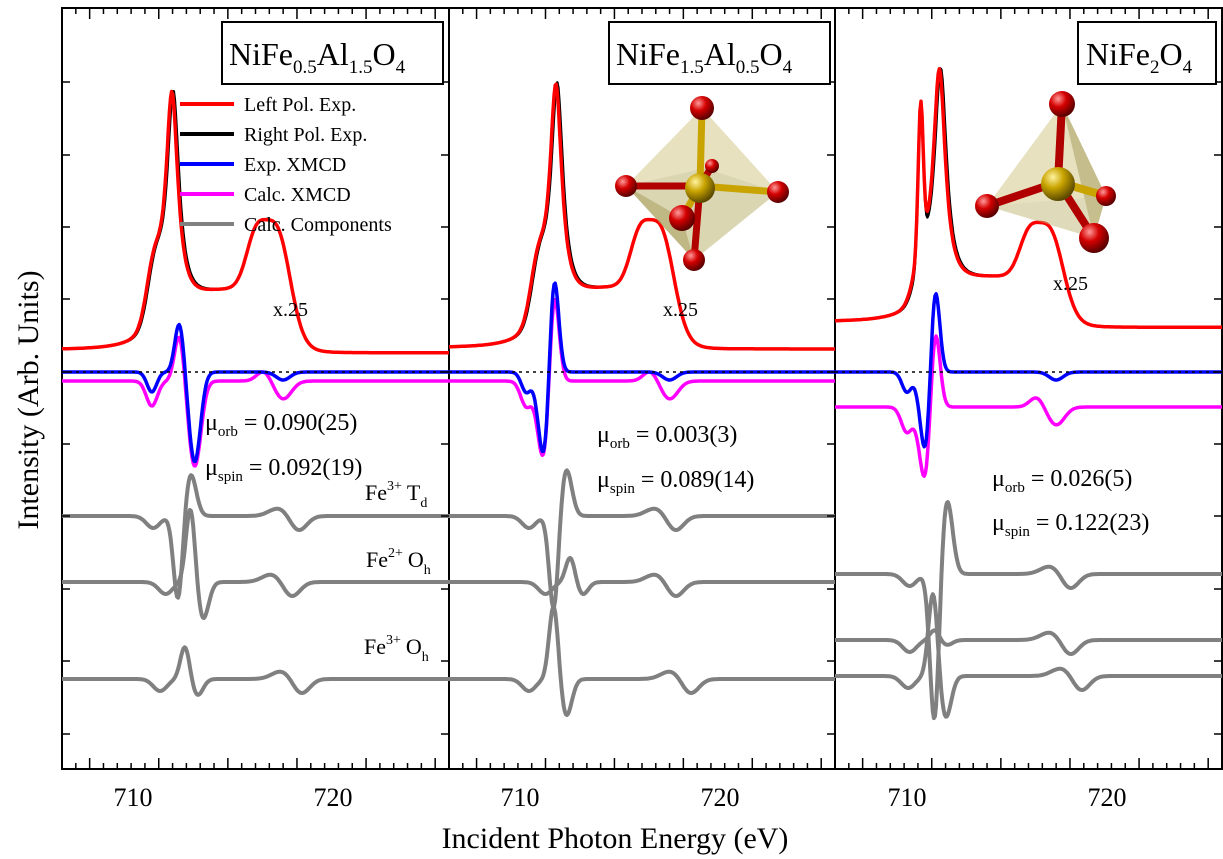  I want to click on component-label-fe3-oh: Fe3+ Oh, so click(396, 649).